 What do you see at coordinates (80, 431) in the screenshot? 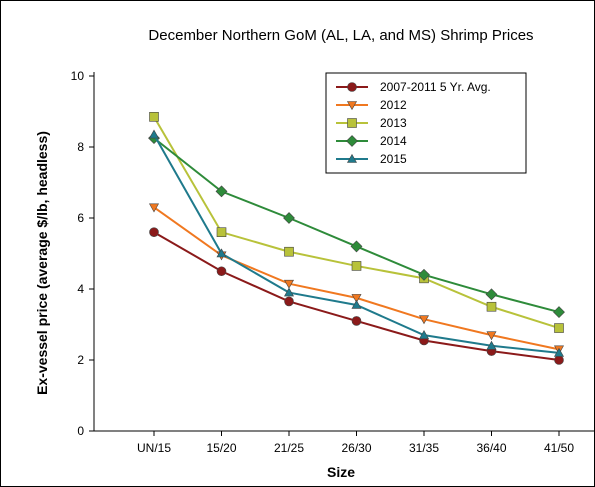
I see `y-tick-label: 0` at bounding box center [80, 431].